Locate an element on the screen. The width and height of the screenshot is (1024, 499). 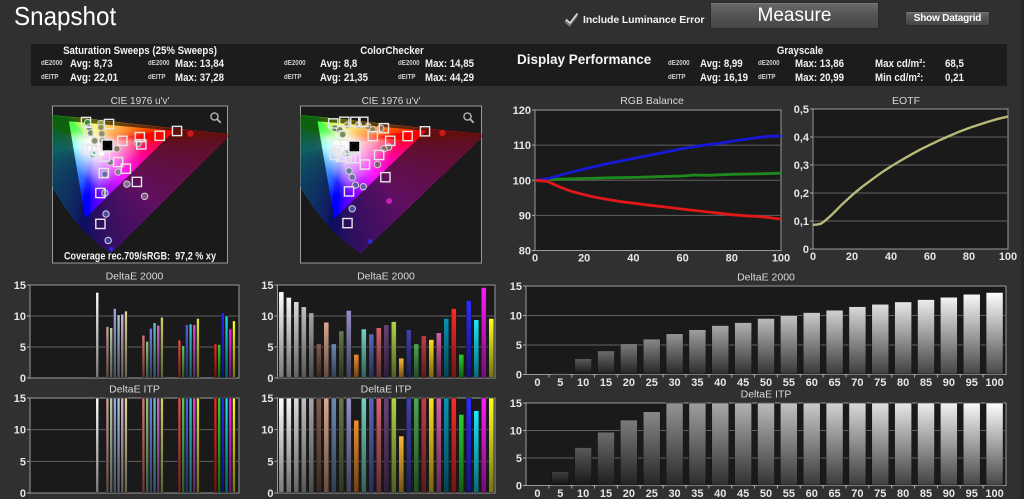
svg-text: 0,4 is located at coordinates (802, 138).